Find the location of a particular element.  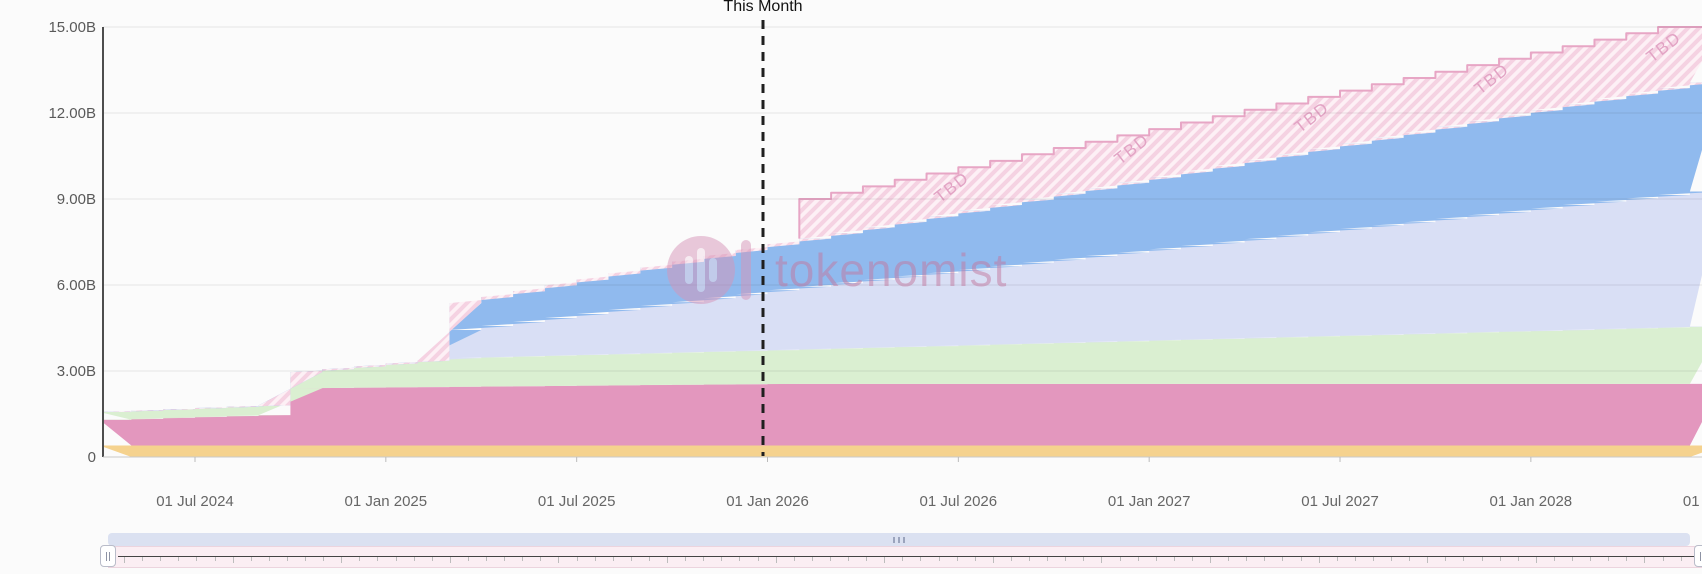

series-area-band-orange is located at coordinates (902, 451).